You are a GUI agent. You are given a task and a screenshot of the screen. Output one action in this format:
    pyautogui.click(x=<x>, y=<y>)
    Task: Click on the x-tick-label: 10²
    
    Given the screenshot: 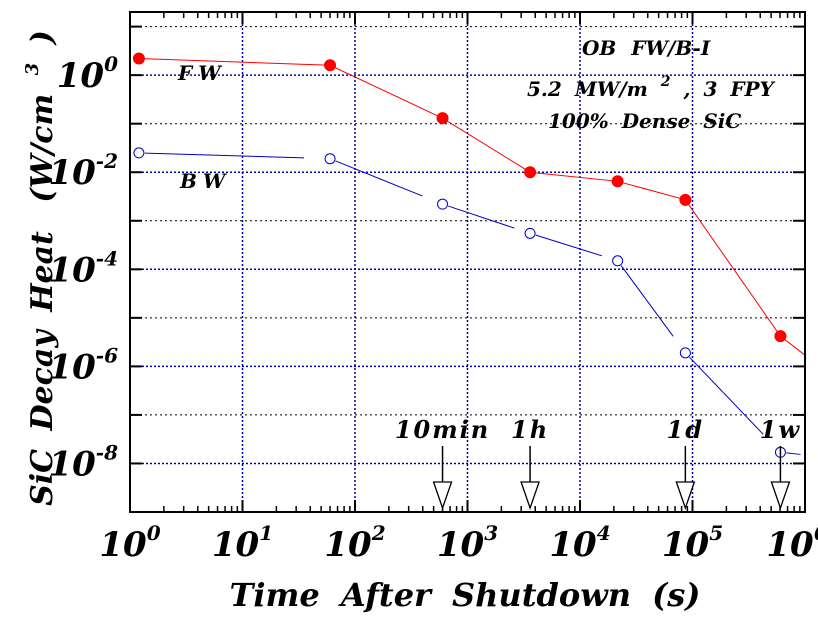 What is the action you would take?
    pyautogui.click(x=354, y=543)
    